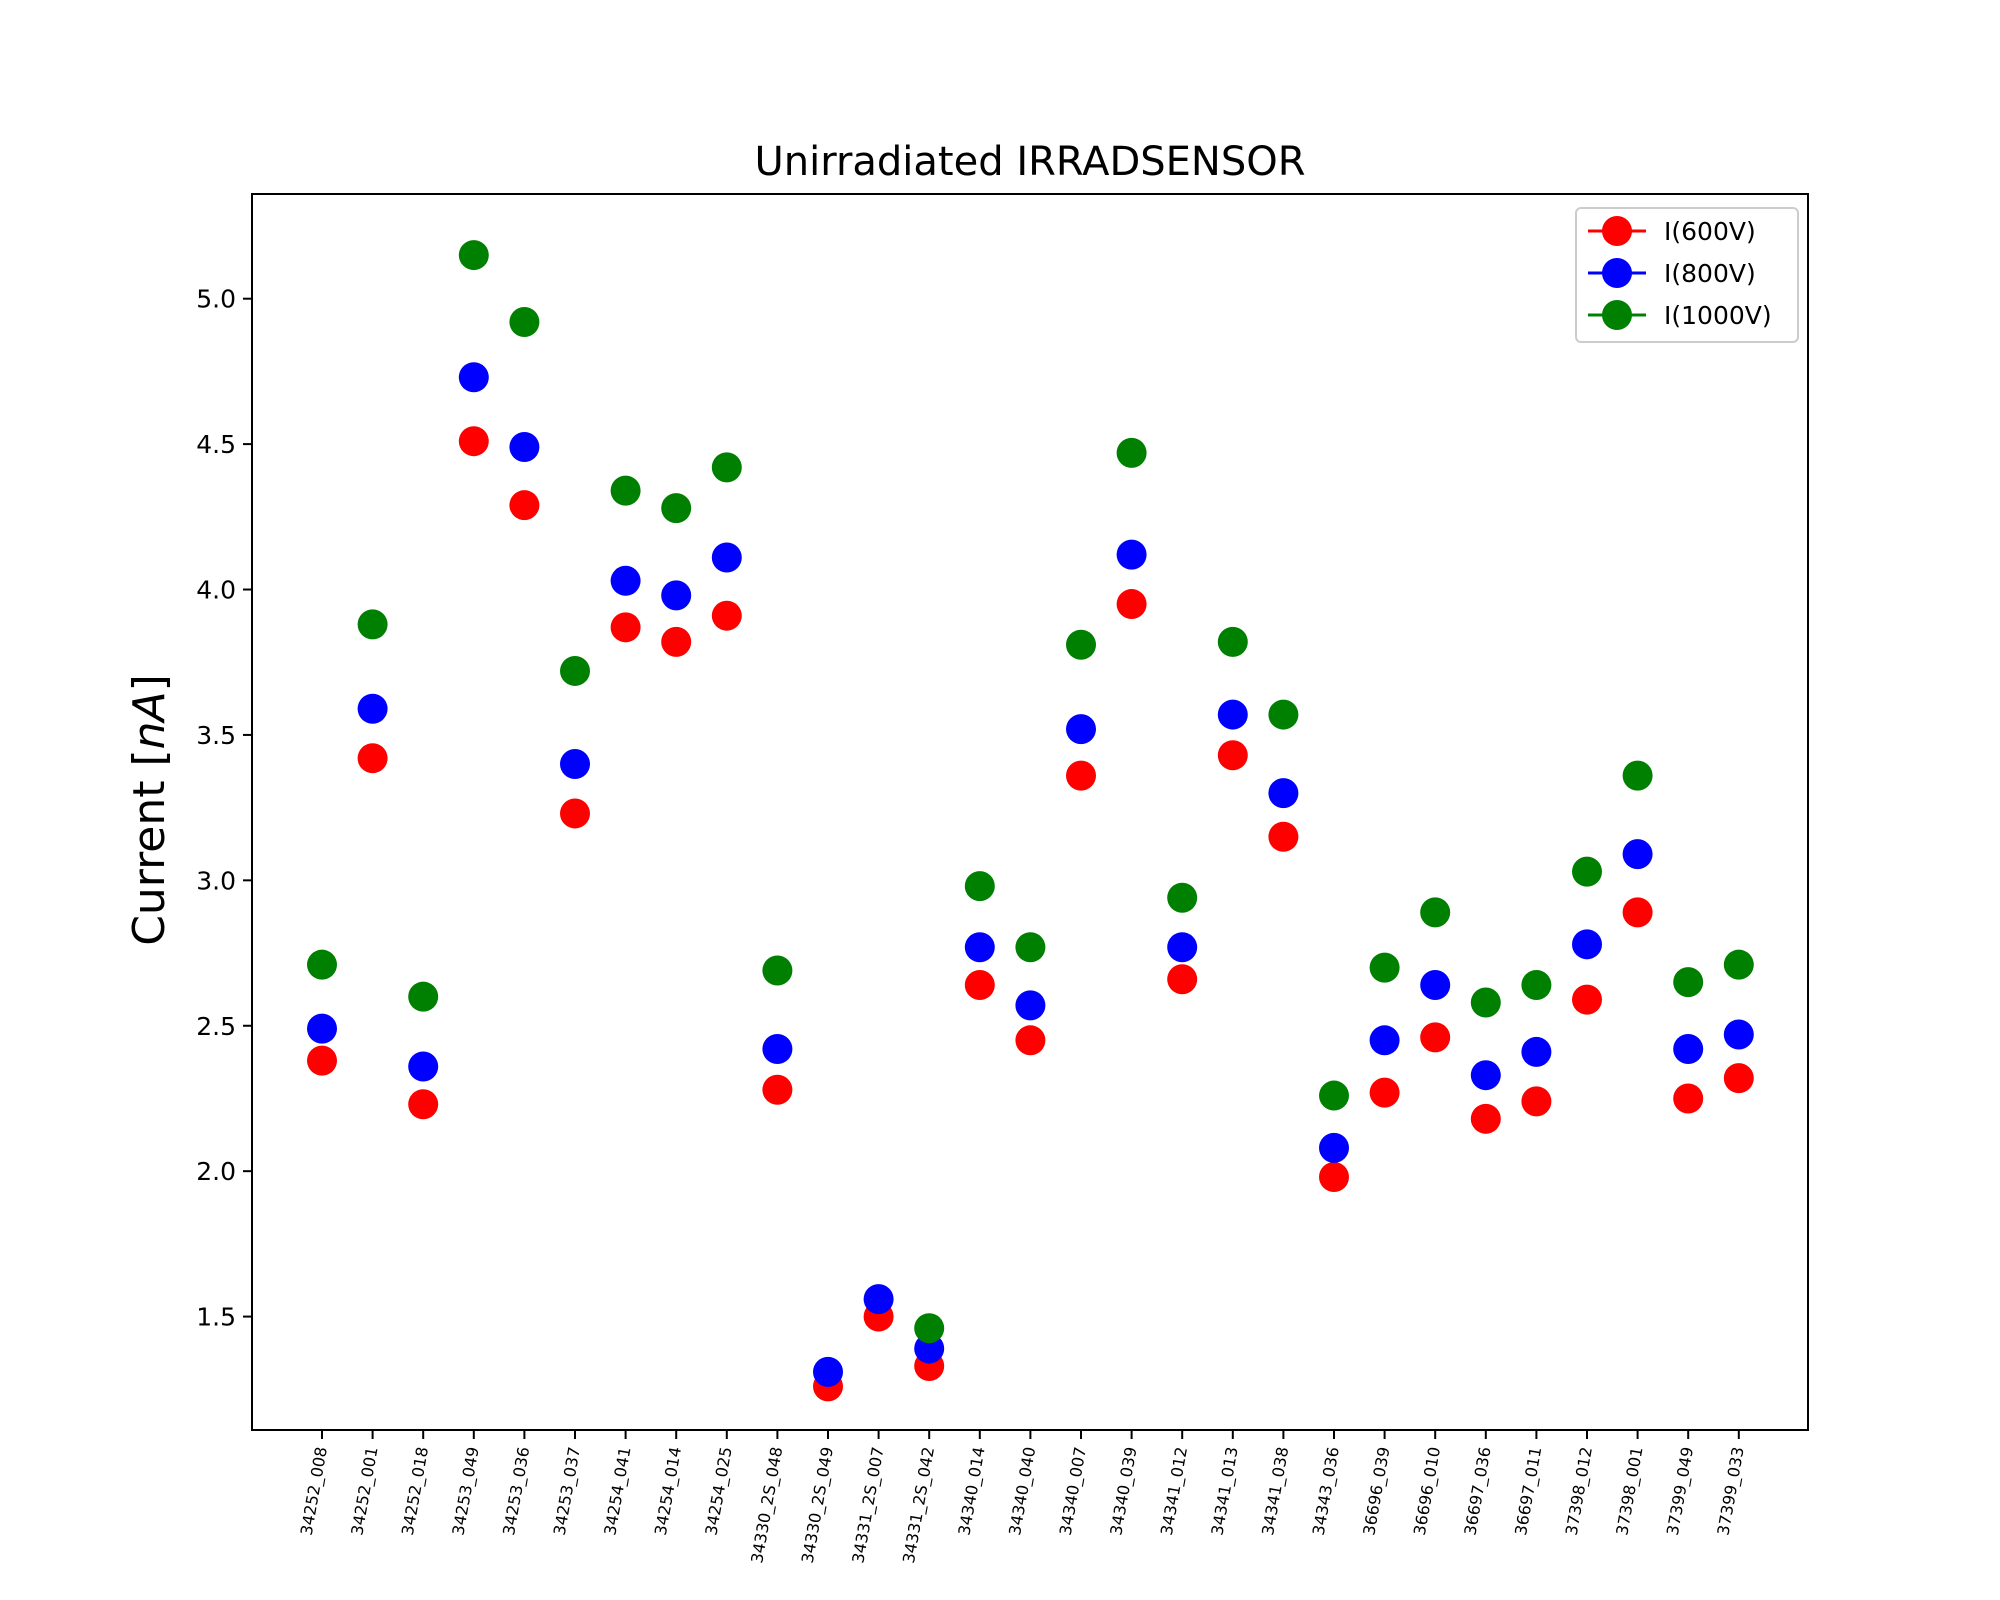 The height and width of the screenshot is (1600, 2000). I want to click on legend-label: I(600V), so click(1710, 231).